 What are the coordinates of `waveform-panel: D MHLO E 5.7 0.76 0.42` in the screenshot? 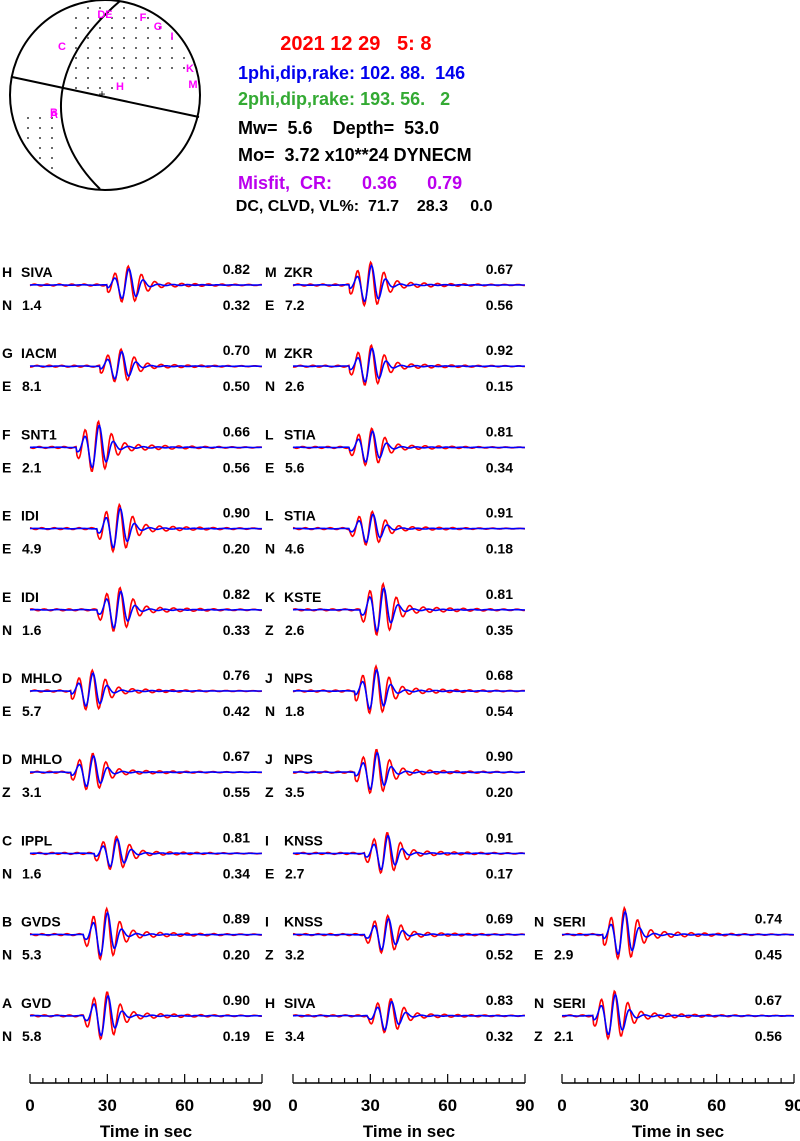 It's located at (132, 693).